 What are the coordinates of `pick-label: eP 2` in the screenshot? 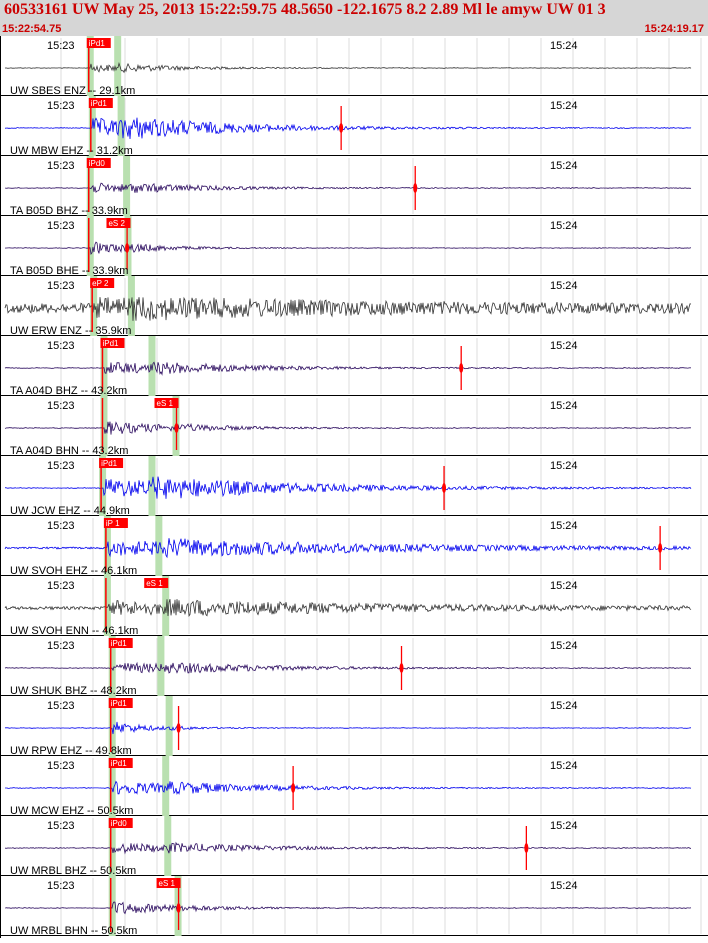 It's located at (100, 283).